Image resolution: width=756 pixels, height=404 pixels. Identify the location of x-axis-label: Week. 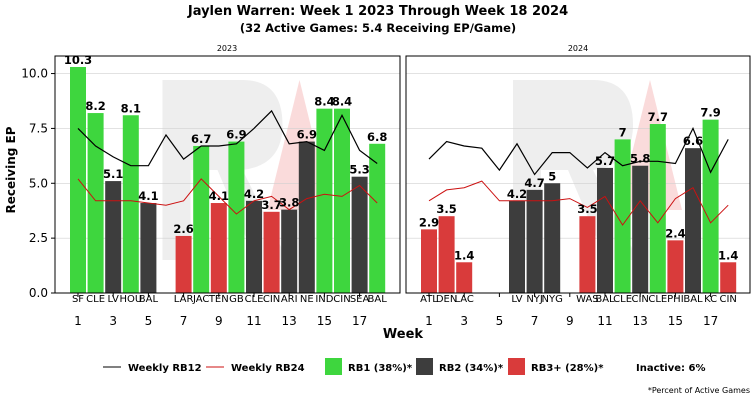
(403, 334).